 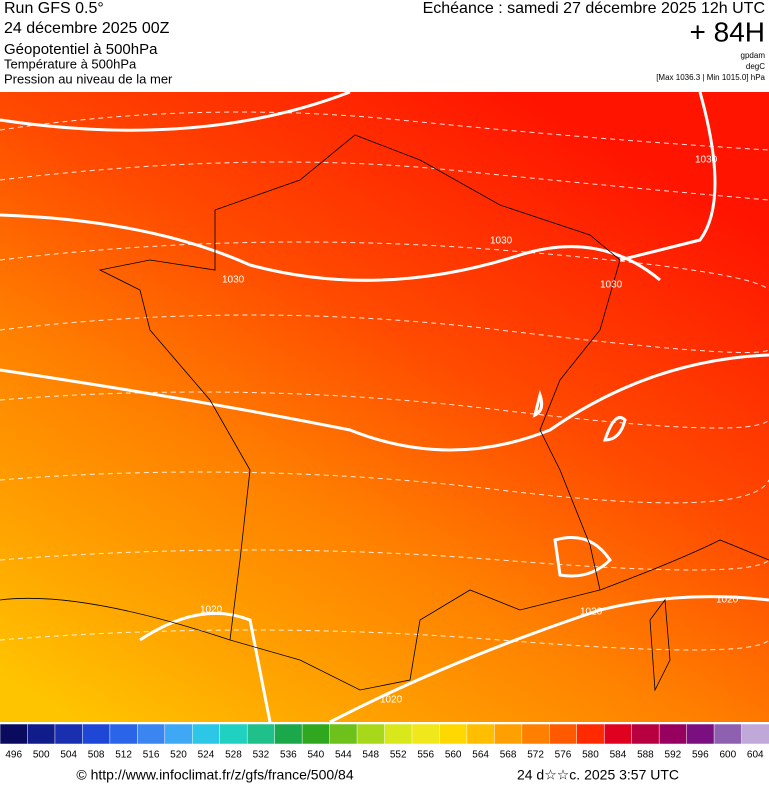 What do you see at coordinates (370, 755) in the screenshot?
I see `colorbar-label: 548` at bounding box center [370, 755].